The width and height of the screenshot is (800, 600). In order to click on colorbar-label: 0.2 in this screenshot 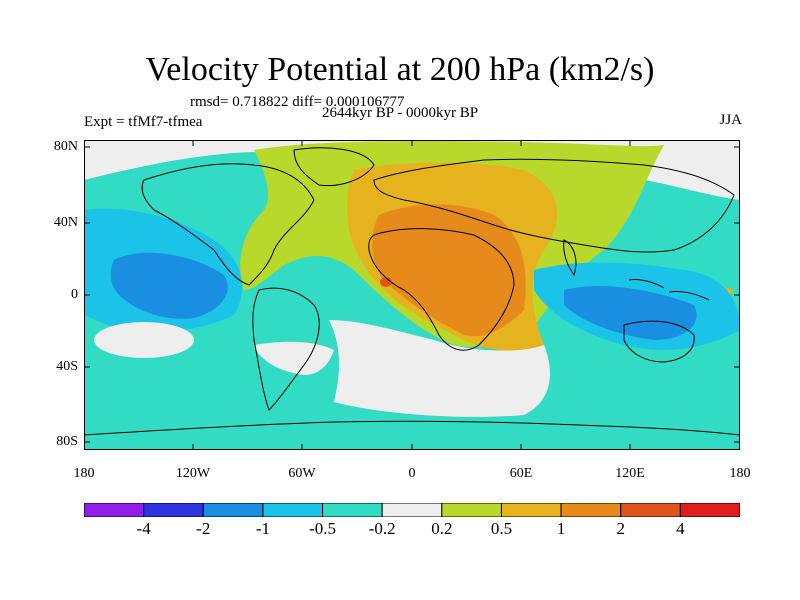, I will do `click(442, 528)`.